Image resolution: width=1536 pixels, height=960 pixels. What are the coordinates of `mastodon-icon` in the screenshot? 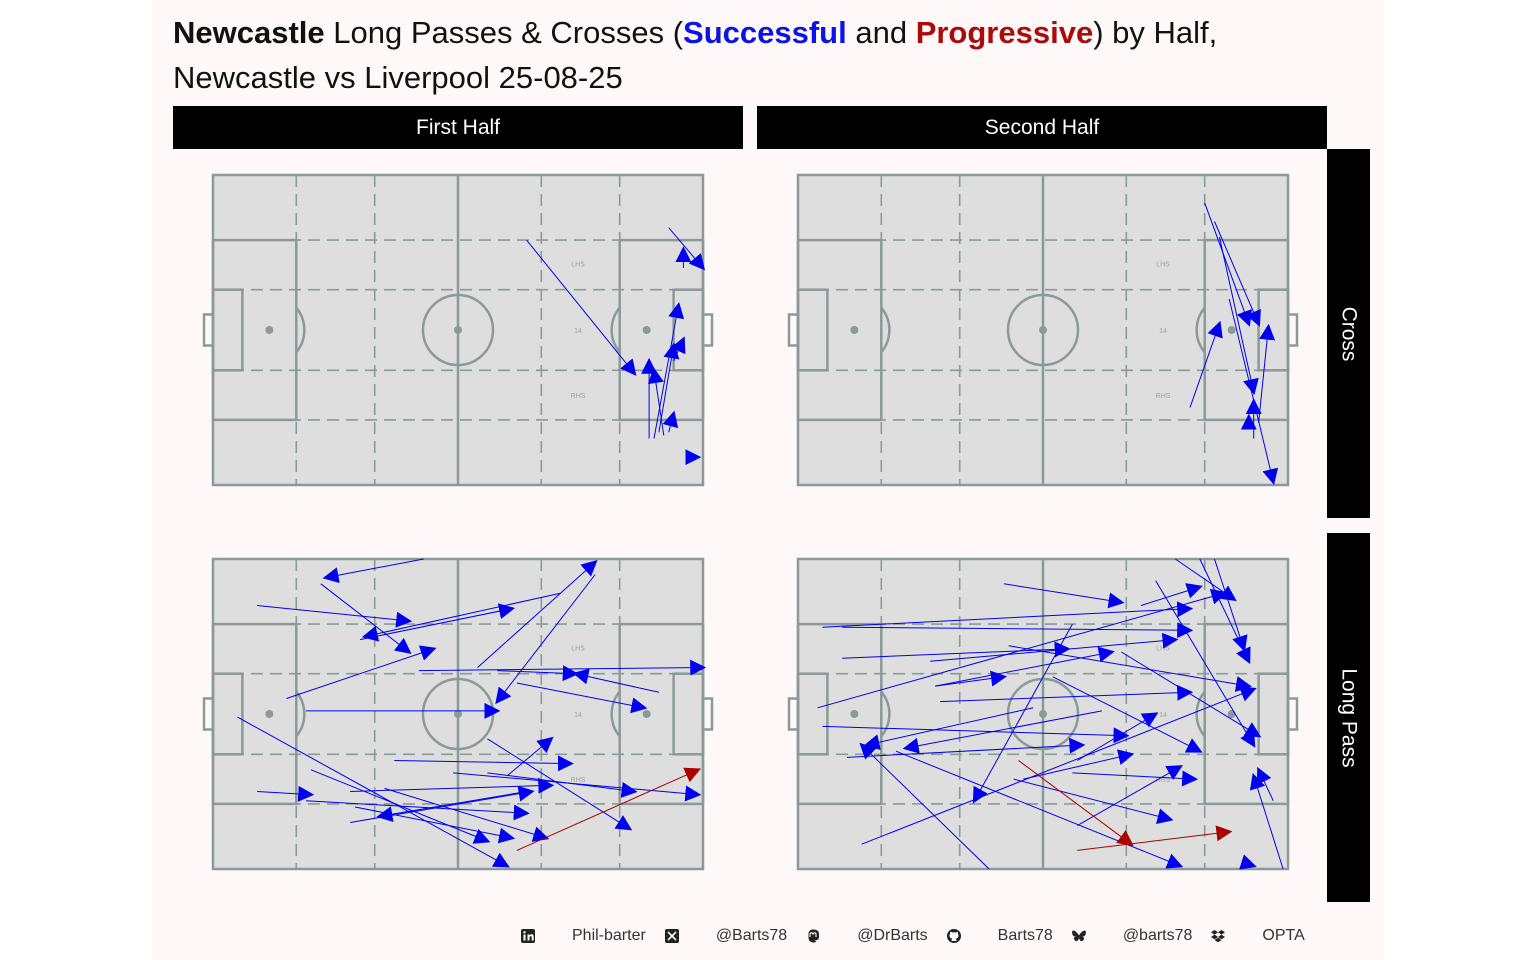 It's located at (813, 936).